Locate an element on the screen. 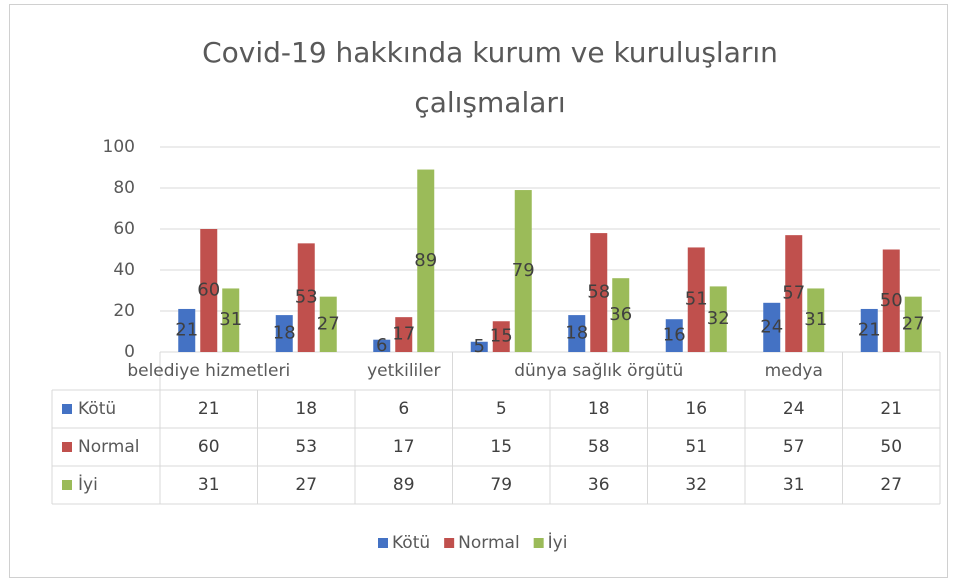 The image size is (956, 583). data-label: 32 is located at coordinates (718, 318).